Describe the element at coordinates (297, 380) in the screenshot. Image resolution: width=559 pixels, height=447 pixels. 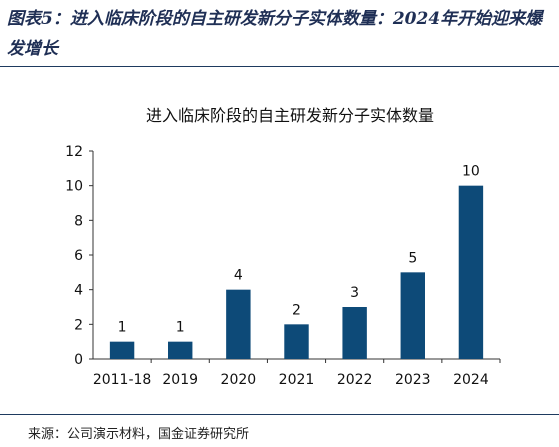
I see `x-tick-label: 2021` at that location.